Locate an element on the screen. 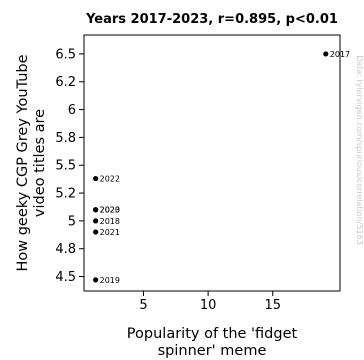 The height and width of the screenshot is (360, 364). x-axis-label-line-1: Popularity of the 'fidget is located at coordinates (212, 334).